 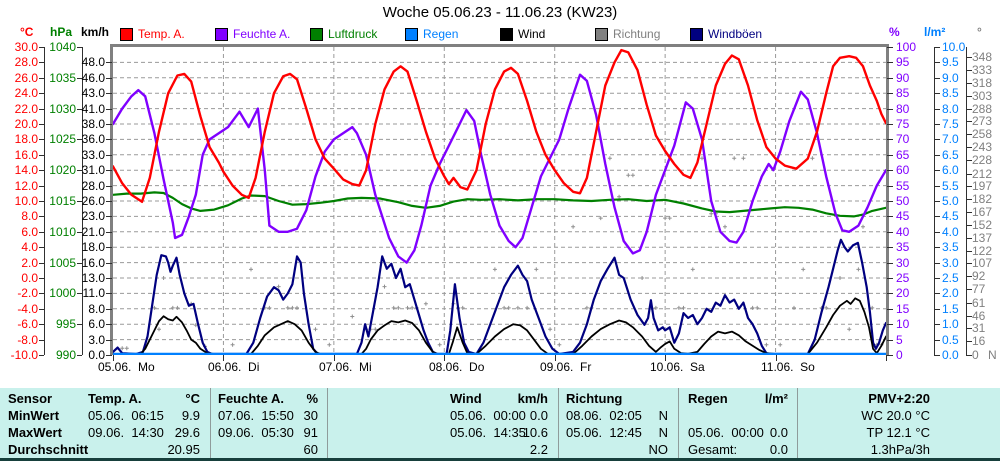 I want to click on axis-tick-label: 80, so click(x=903, y=109).